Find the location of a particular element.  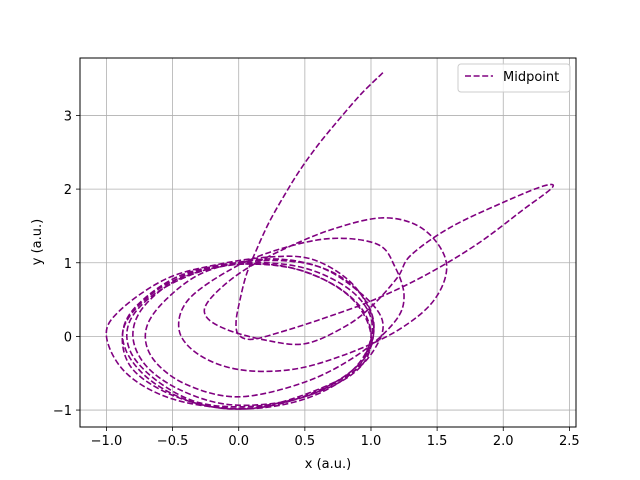

y-axis-ticks: −1 0 1 2 3 is located at coordinates (66, 264).